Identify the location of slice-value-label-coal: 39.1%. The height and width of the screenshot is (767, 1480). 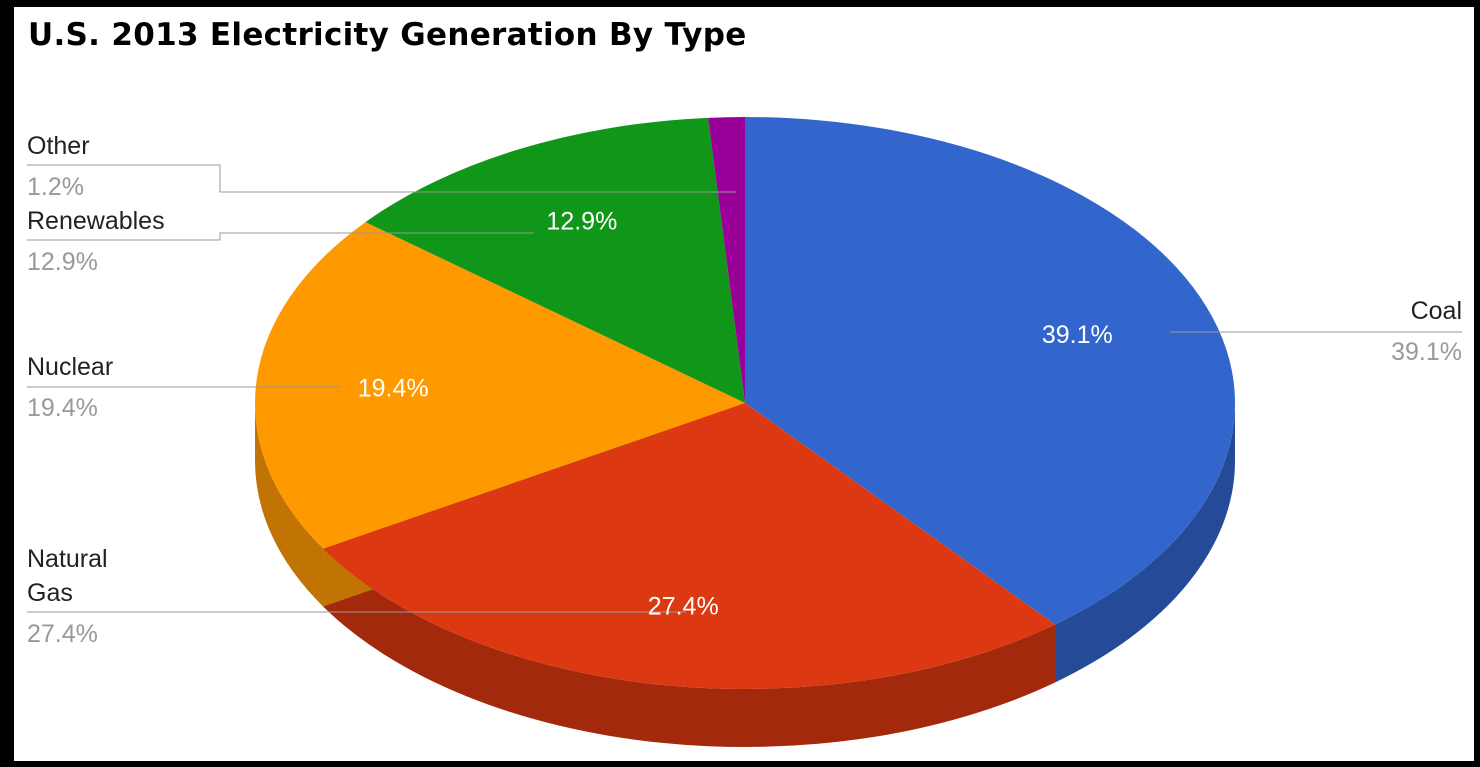
(1077, 335).